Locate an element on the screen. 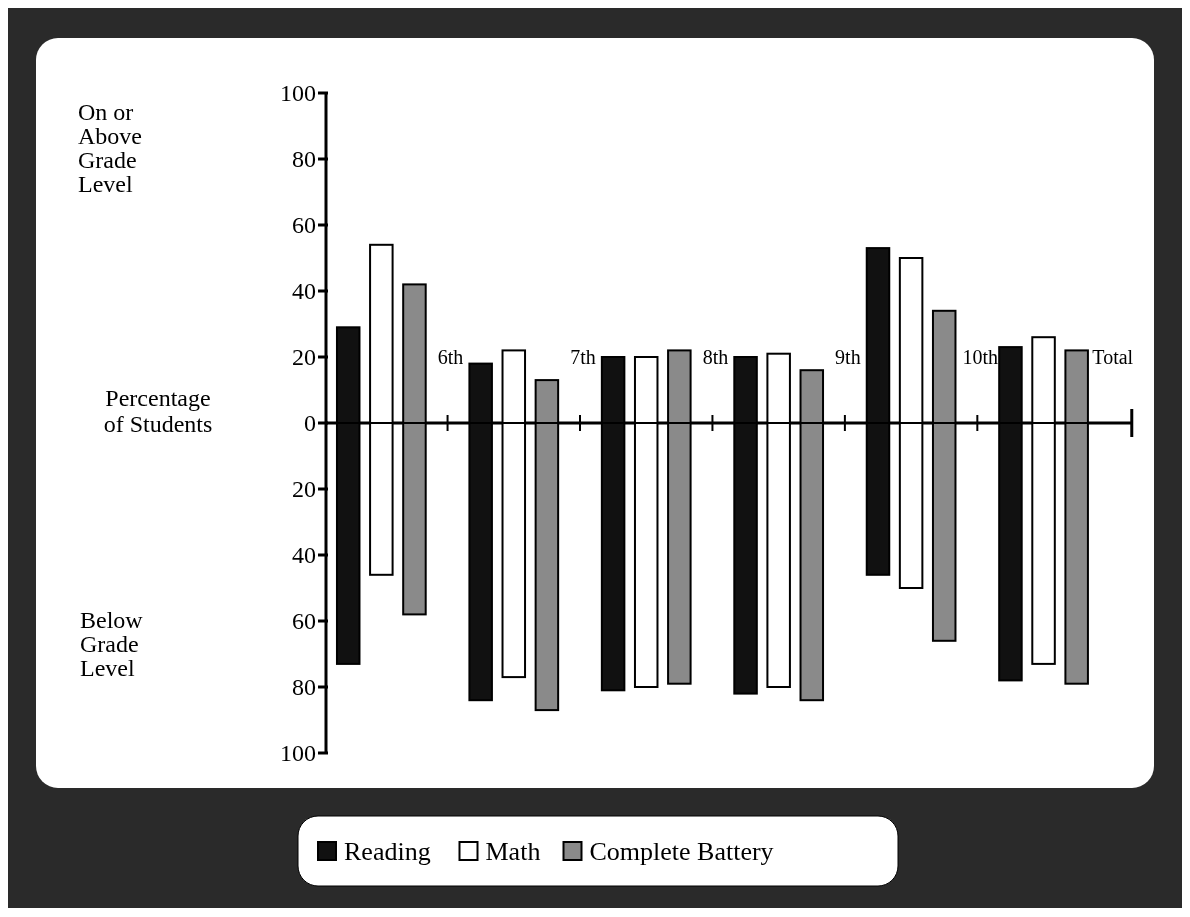 Image resolution: width=1190 pixels, height=917 pixels. y-axis-title: Percentage of Students is located at coordinates (158, 411).